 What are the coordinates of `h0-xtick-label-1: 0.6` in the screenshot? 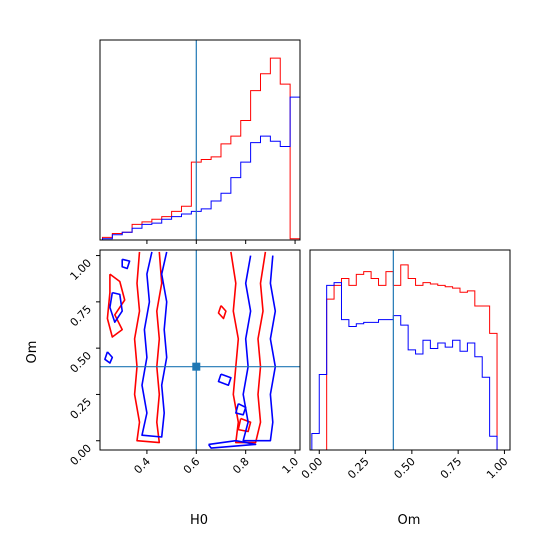 It's located at (192, 466).